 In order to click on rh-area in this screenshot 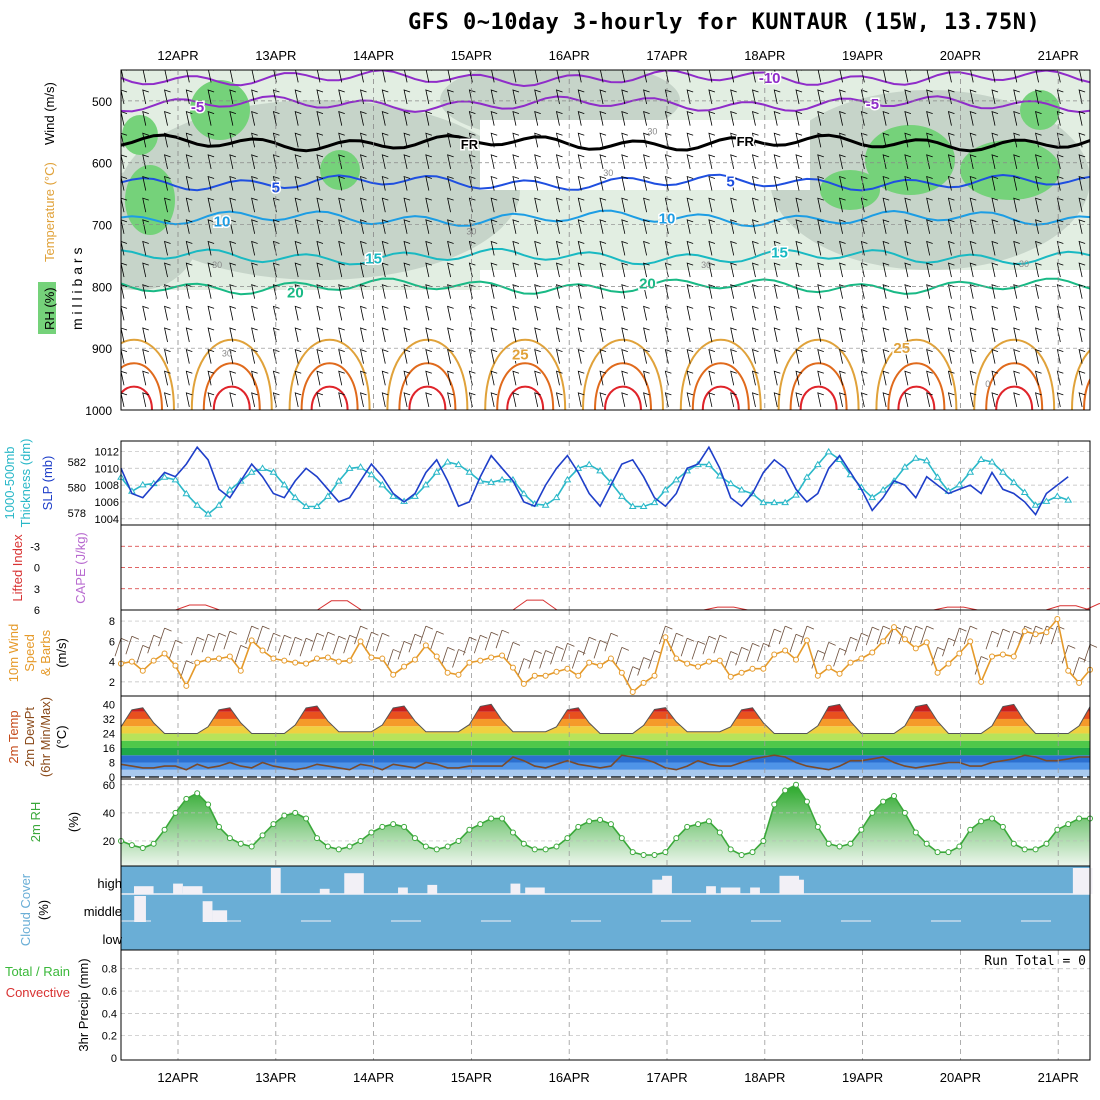, I will do `click(605, 825)`.